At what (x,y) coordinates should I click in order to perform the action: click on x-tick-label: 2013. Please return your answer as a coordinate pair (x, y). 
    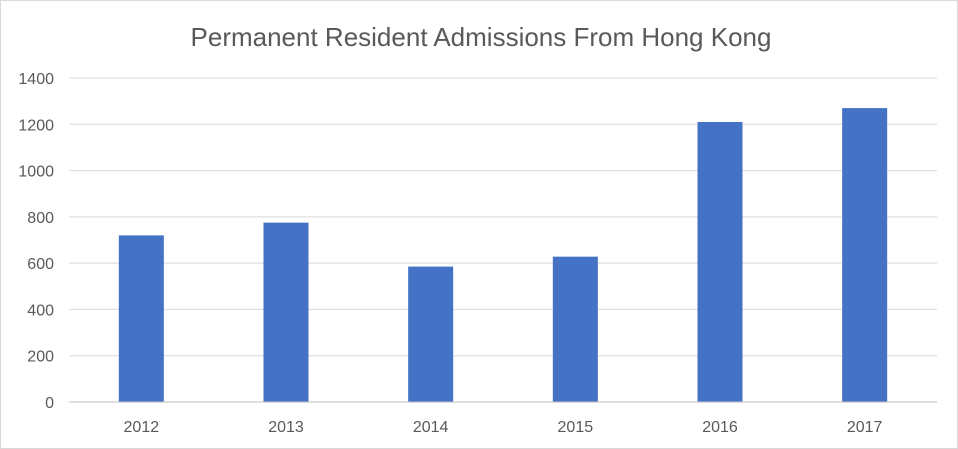
    Looking at the image, I should click on (286, 427).